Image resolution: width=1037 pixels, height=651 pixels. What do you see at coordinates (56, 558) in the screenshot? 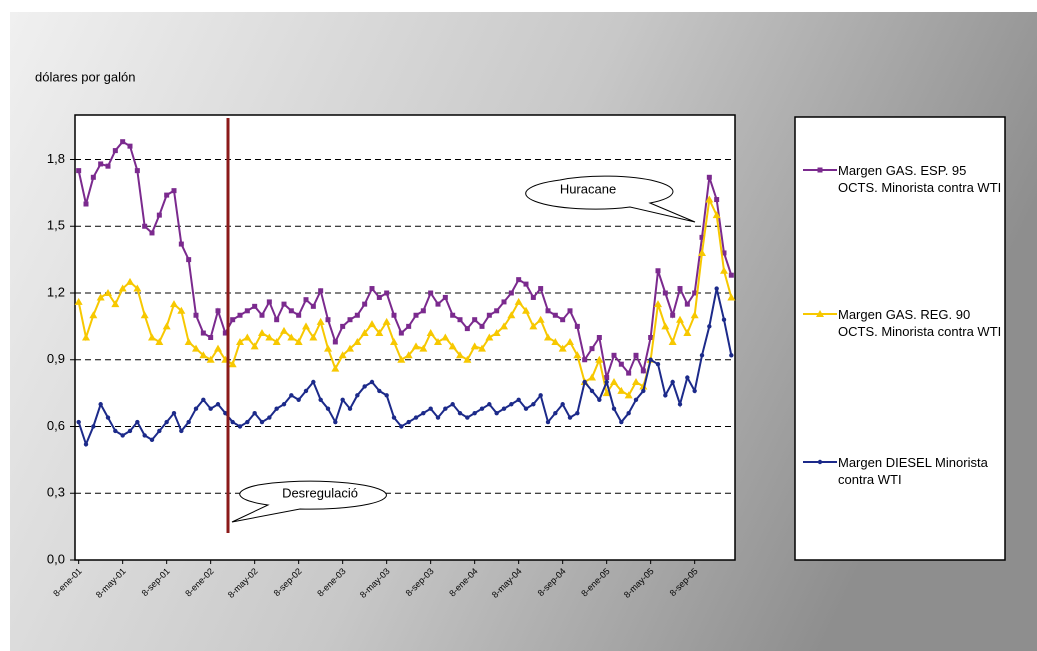
I see `y-tick-label: 0,0` at bounding box center [56, 558].